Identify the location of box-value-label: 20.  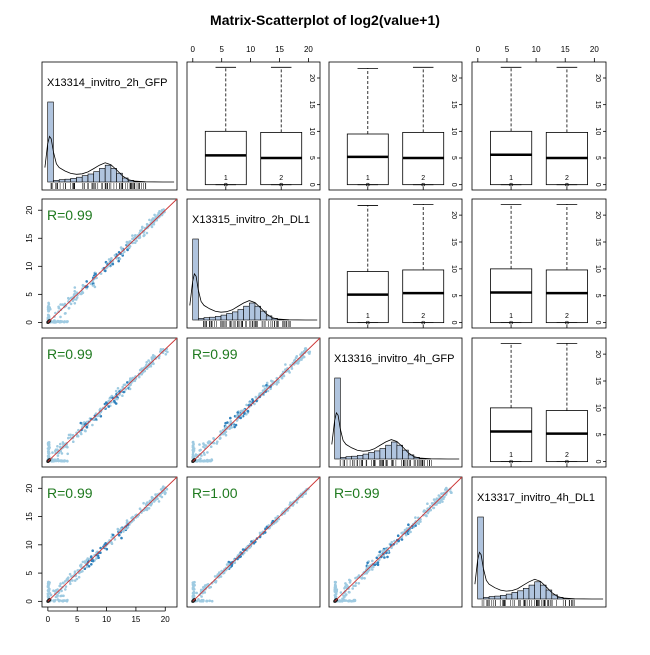
(597, 215).